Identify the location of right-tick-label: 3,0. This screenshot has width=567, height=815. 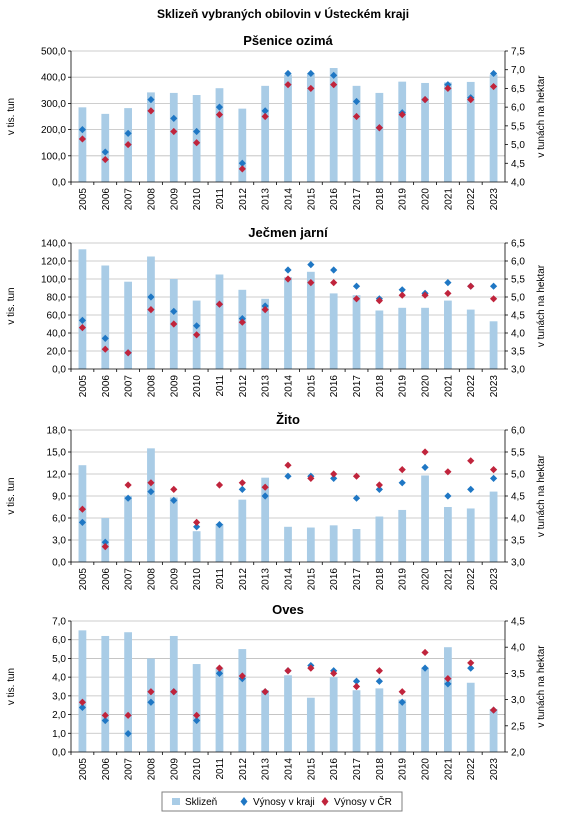
(518, 700).